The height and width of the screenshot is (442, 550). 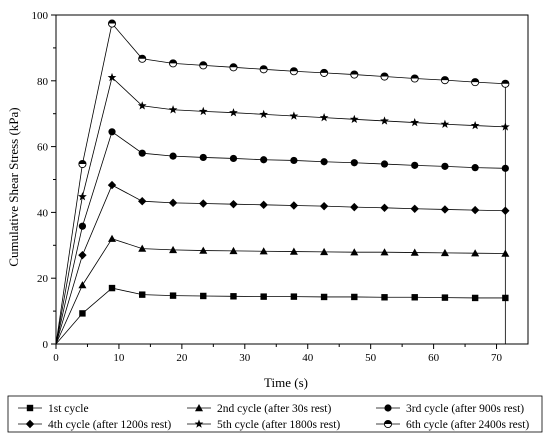 I want to click on legend-label: 5th cycle (after 1800s rest), so click(x=278, y=425).